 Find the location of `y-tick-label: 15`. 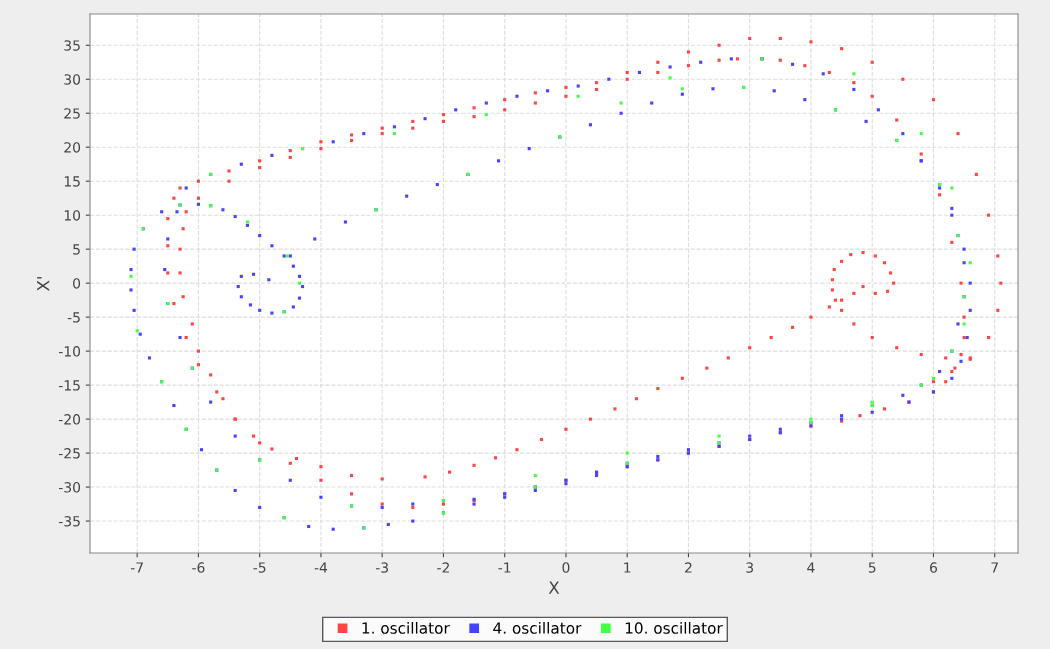

y-tick-label: 15 is located at coordinates (72, 181).